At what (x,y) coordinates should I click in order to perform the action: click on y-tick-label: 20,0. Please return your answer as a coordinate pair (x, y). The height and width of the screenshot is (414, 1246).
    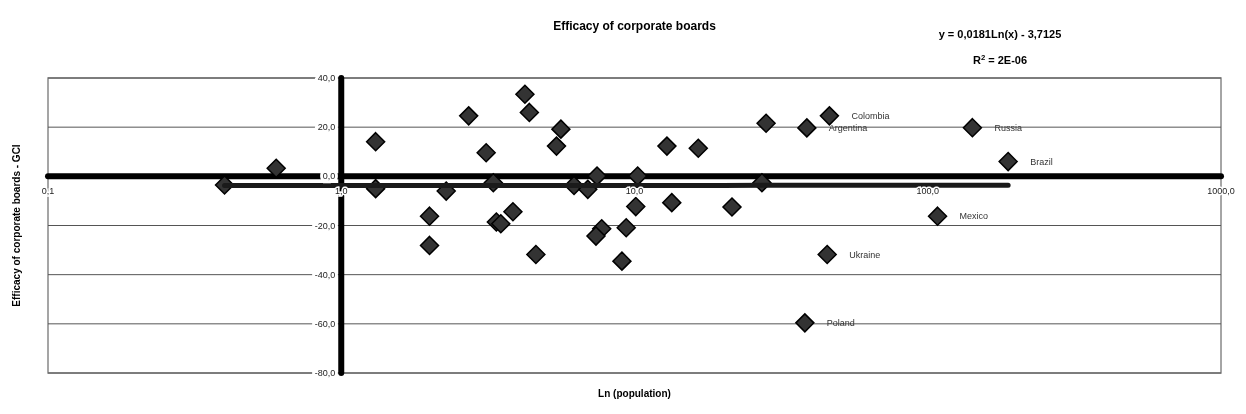
    Looking at the image, I should click on (326, 127).